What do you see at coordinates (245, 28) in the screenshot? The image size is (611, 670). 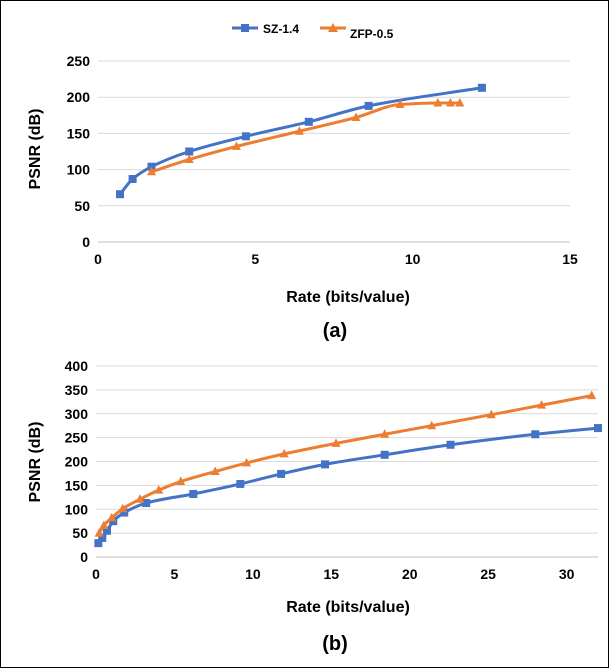 I see `legend-marker-sz` at bounding box center [245, 28].